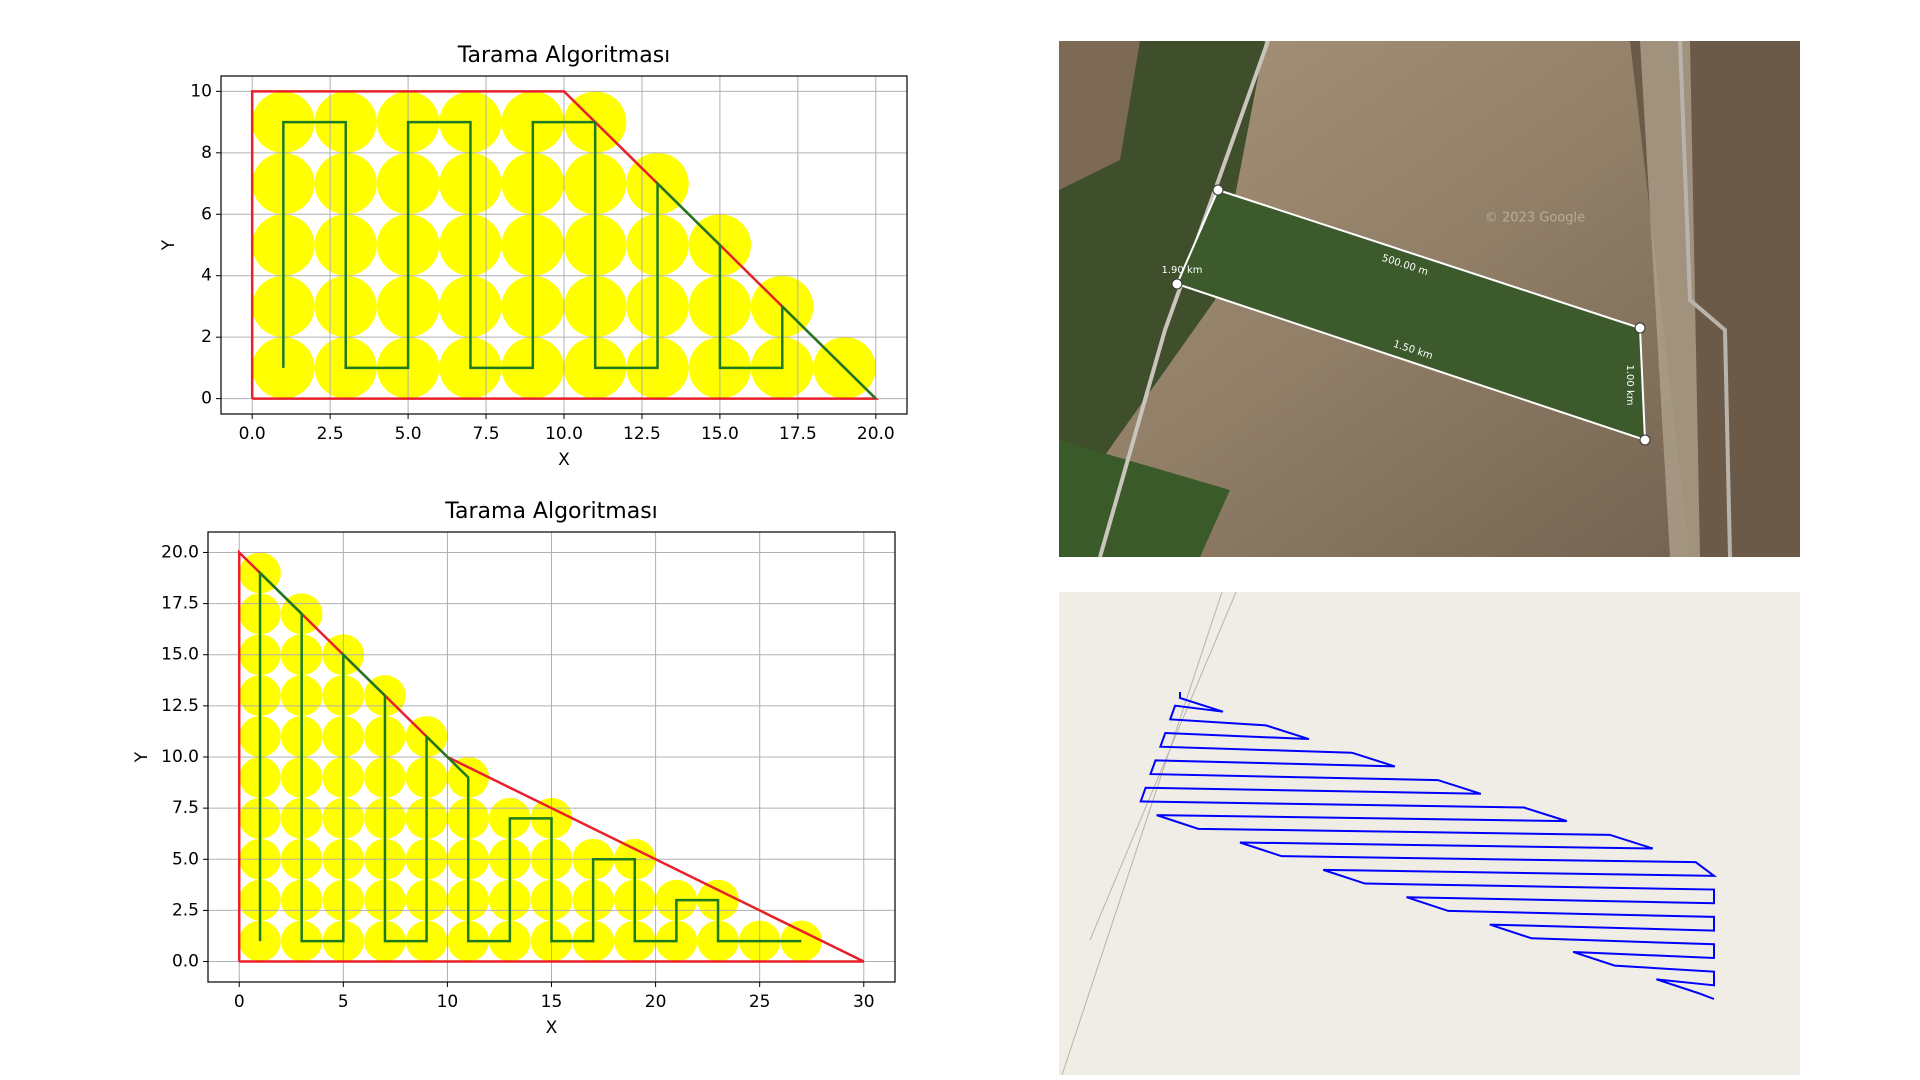 The image size is (1920, 1080). I want to click on y-tick-label: 4, so click(206, 276).